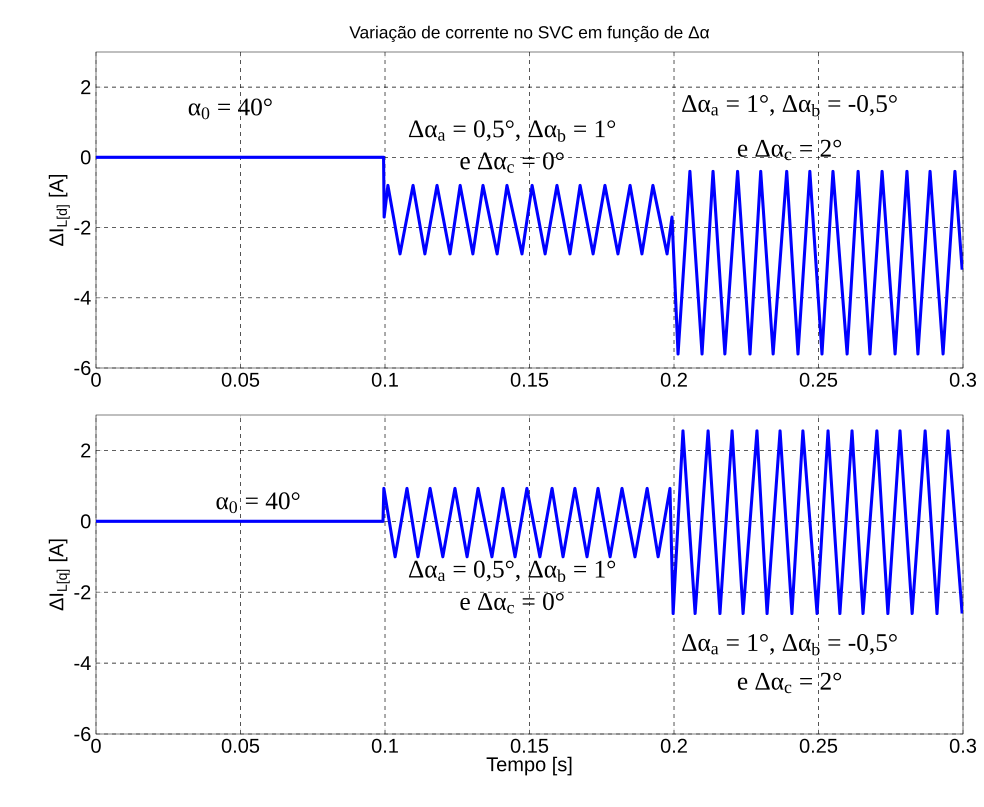  Describe the element at coordinates (59, 210) in the screenshot. I see `y-axis-title: ΔI$_{L[d]}$ [A]` at that location.